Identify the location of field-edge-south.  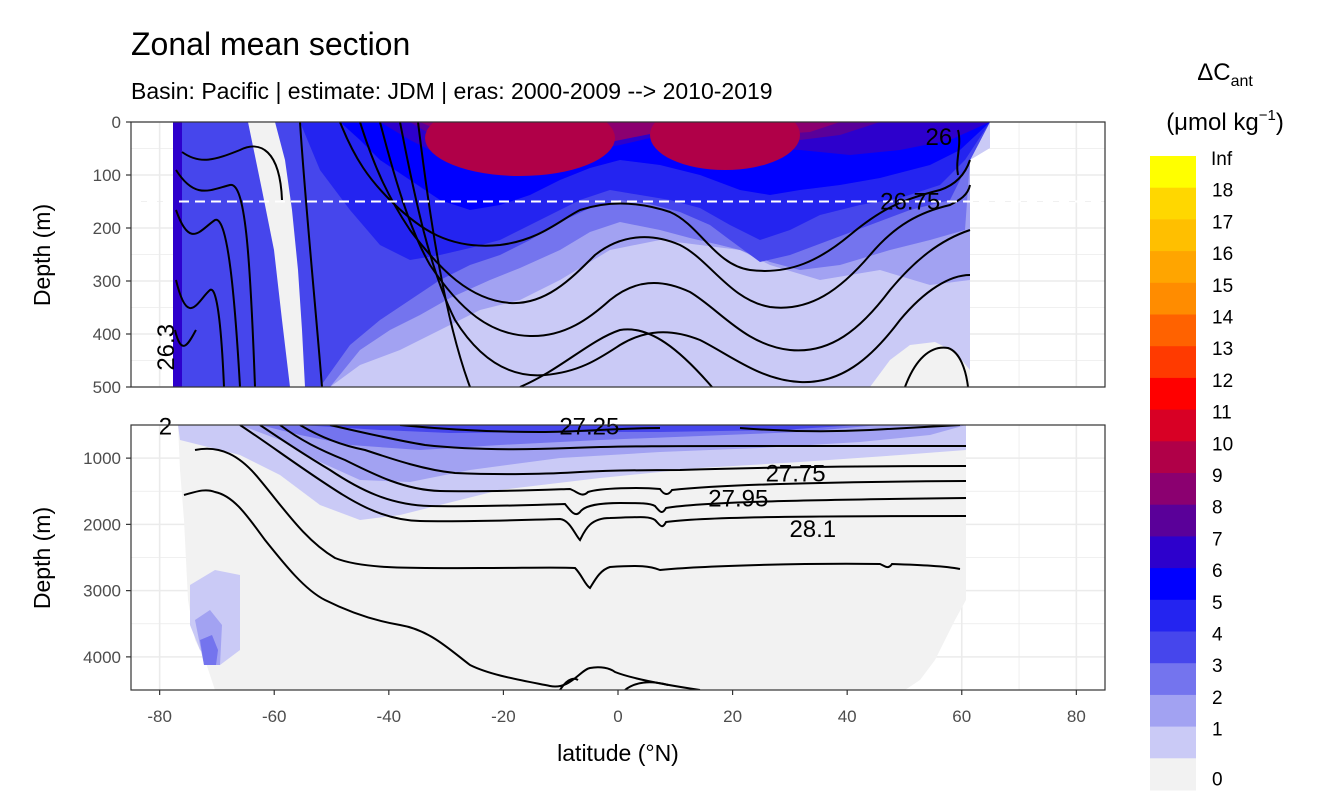
(177, 254).